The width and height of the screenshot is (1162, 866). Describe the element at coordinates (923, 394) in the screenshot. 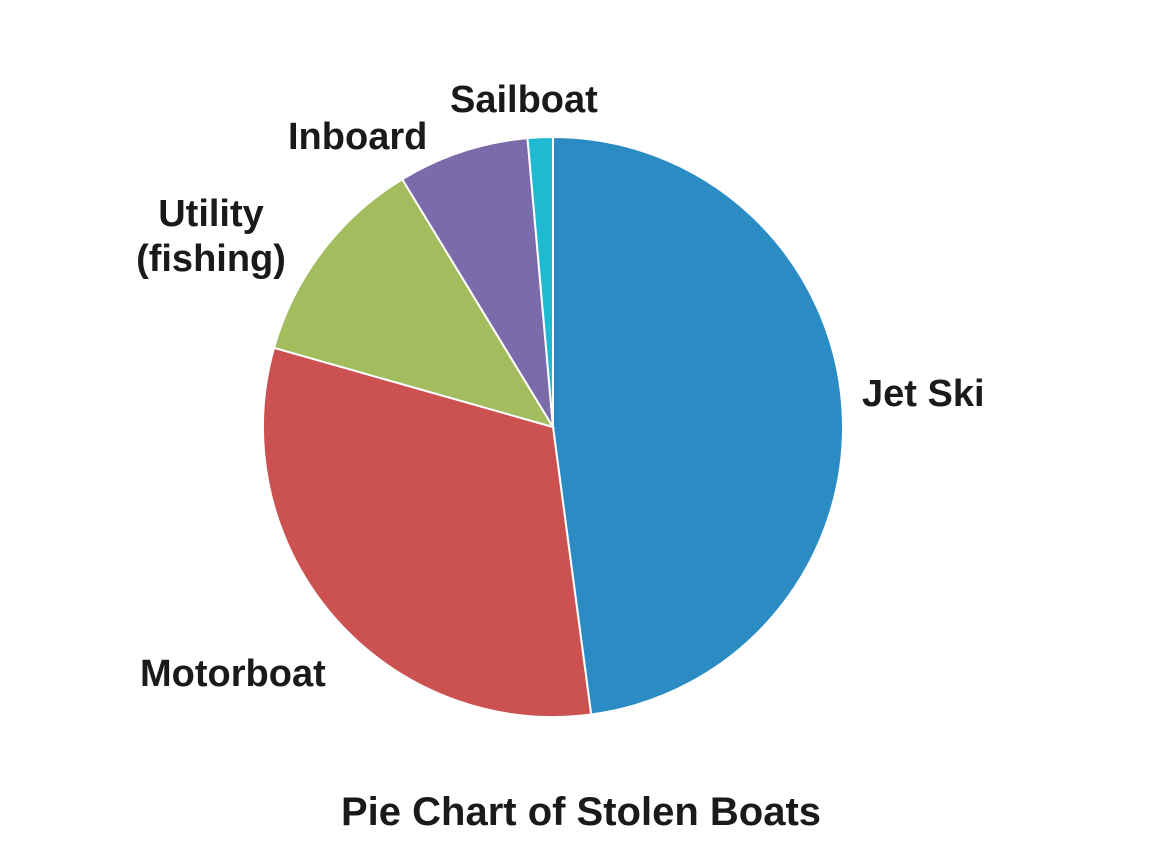

I see `slice-label-jet-ski: Jet Ski` at that location.